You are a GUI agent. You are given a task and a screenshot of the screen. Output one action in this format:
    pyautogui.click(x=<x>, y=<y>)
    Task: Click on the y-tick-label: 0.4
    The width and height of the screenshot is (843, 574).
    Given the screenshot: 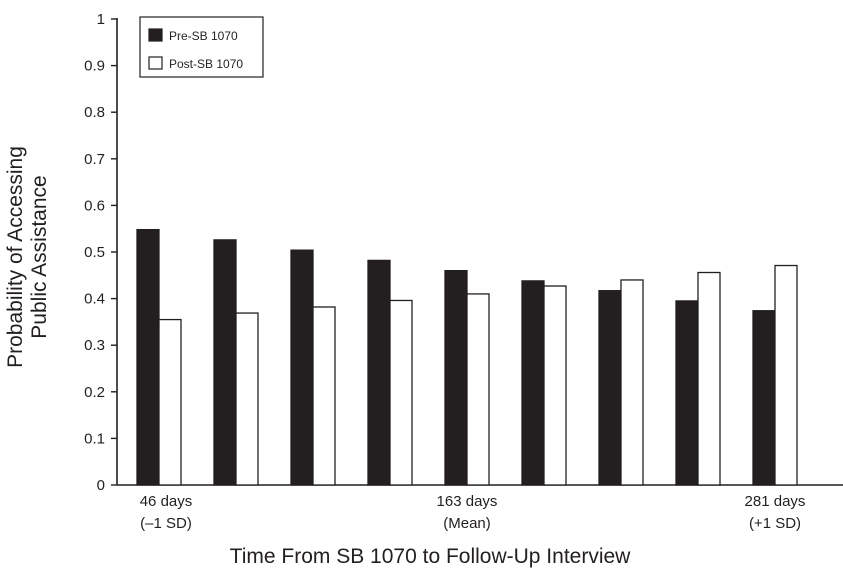 What is the action you would take?
    pyautogui.click(x=94, y=299)
    